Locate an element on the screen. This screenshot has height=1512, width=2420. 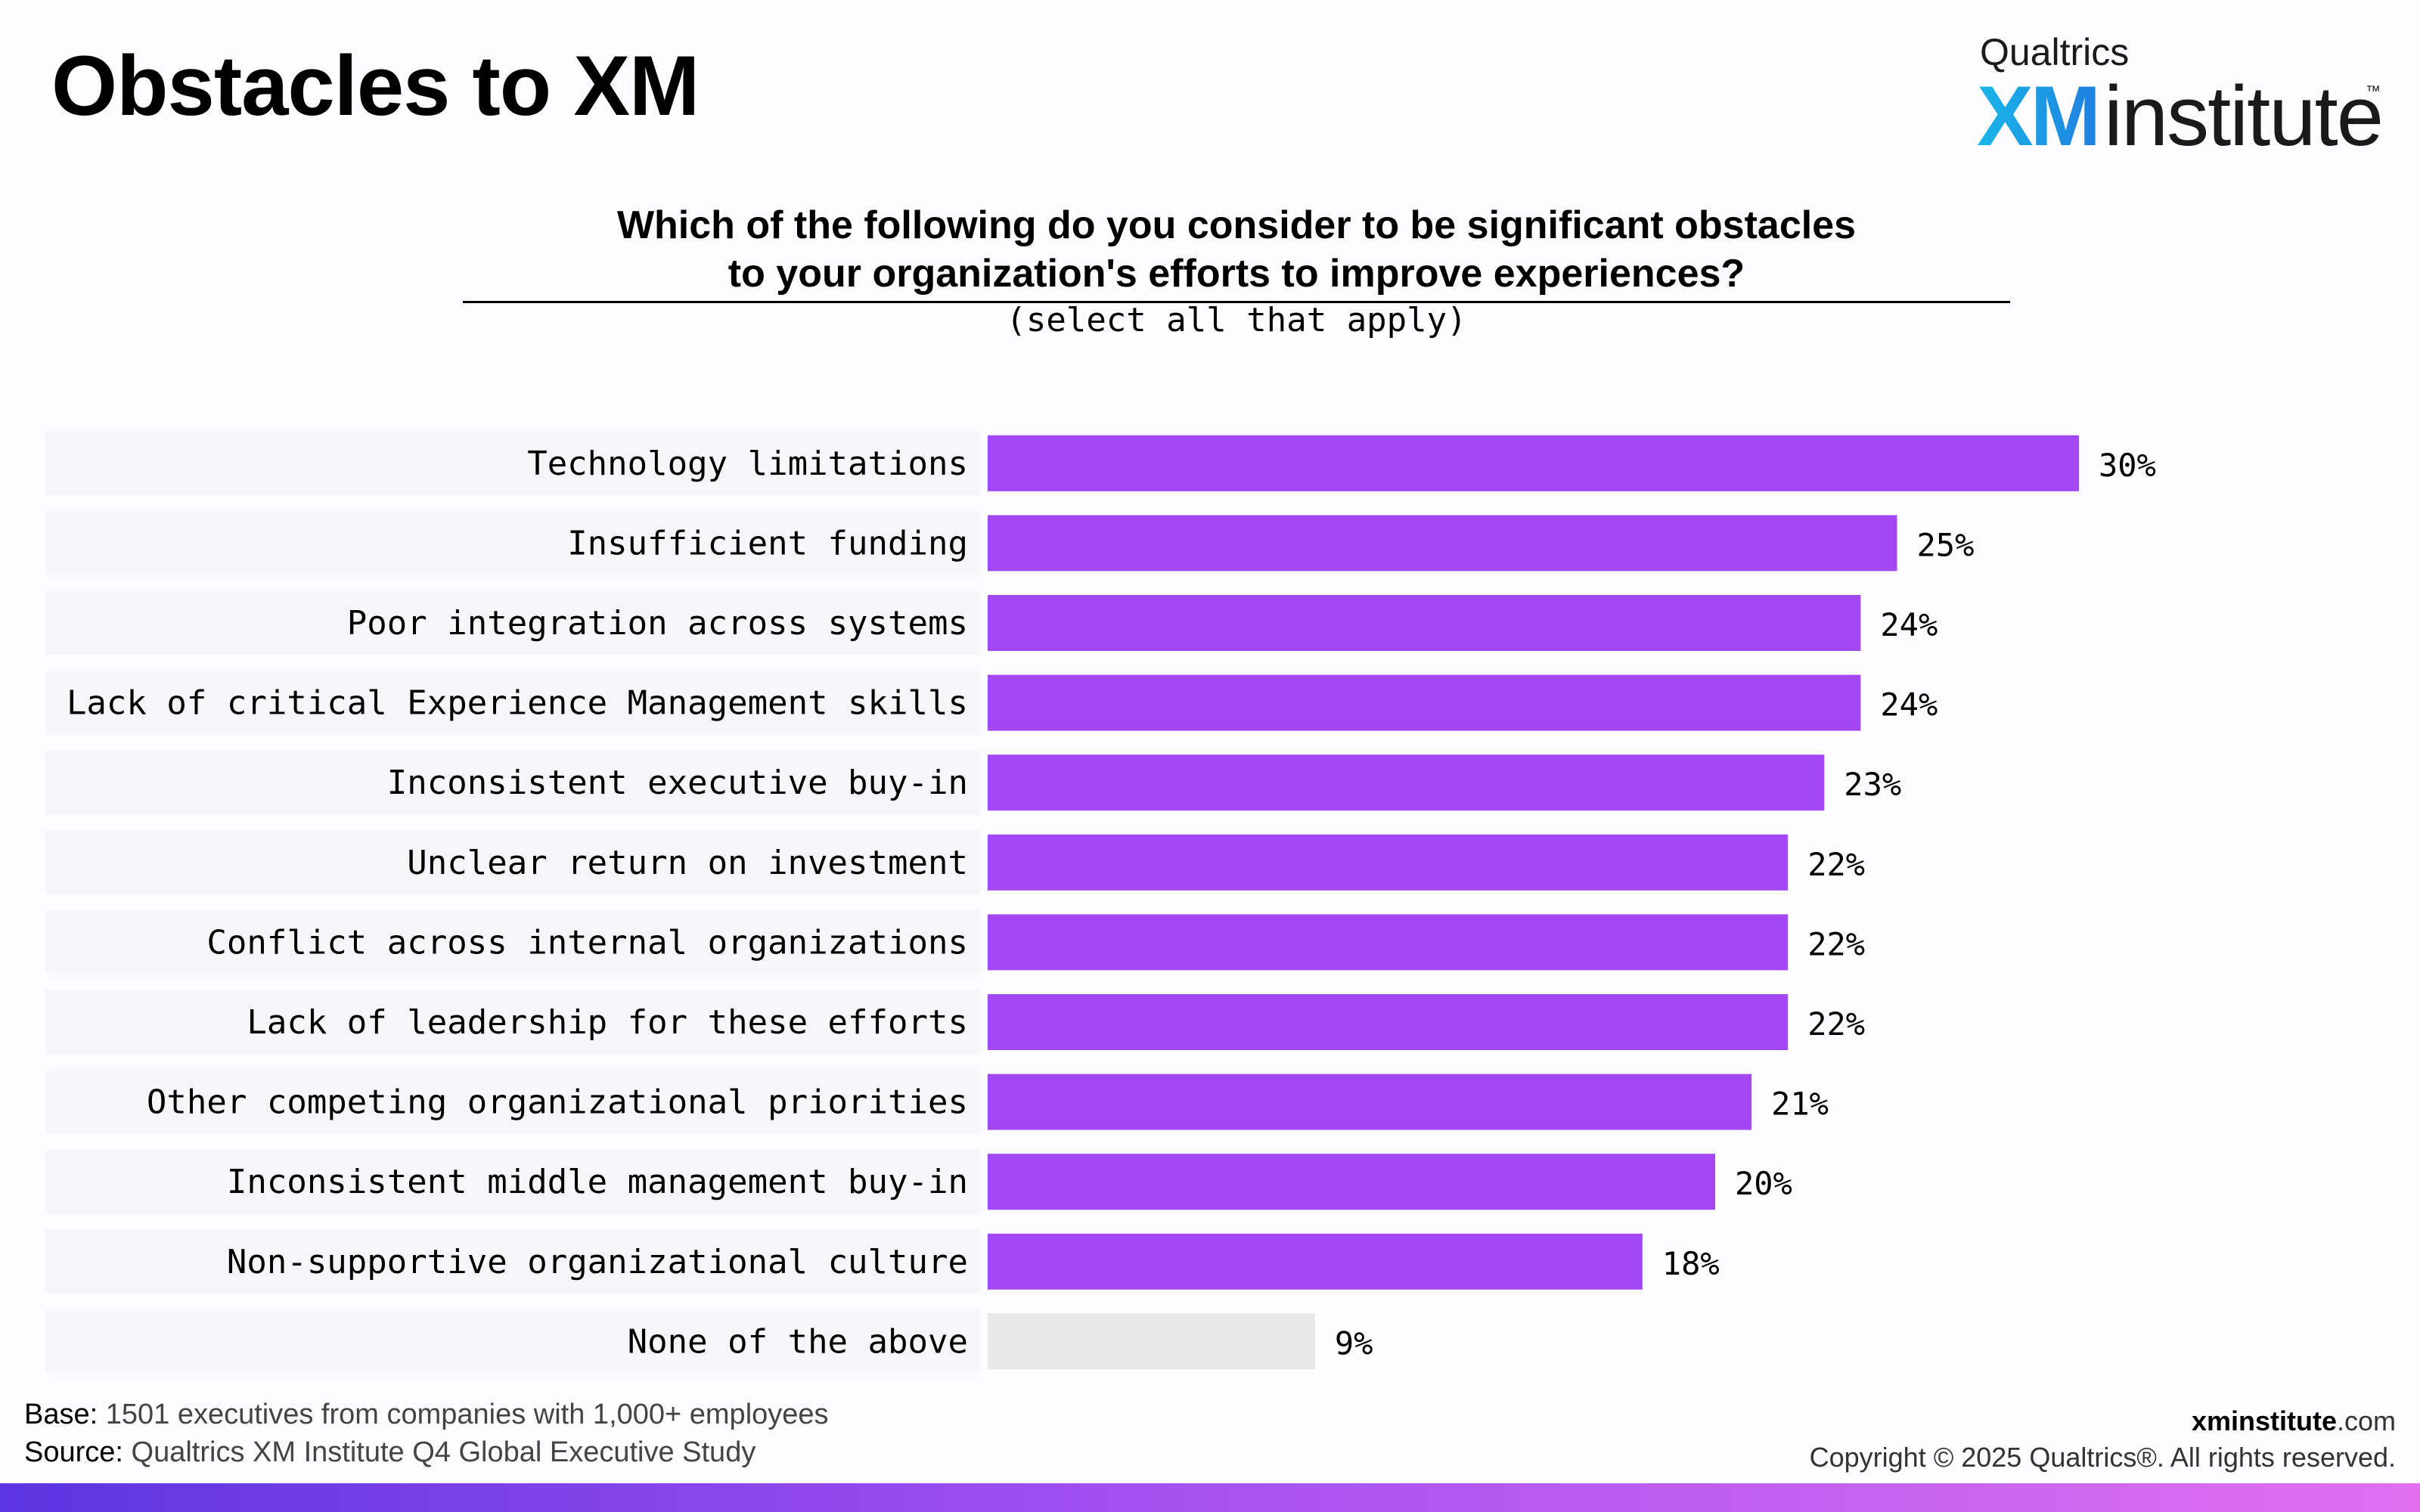
category-label: Unclear return on investment is located at coordinates (687, 863).